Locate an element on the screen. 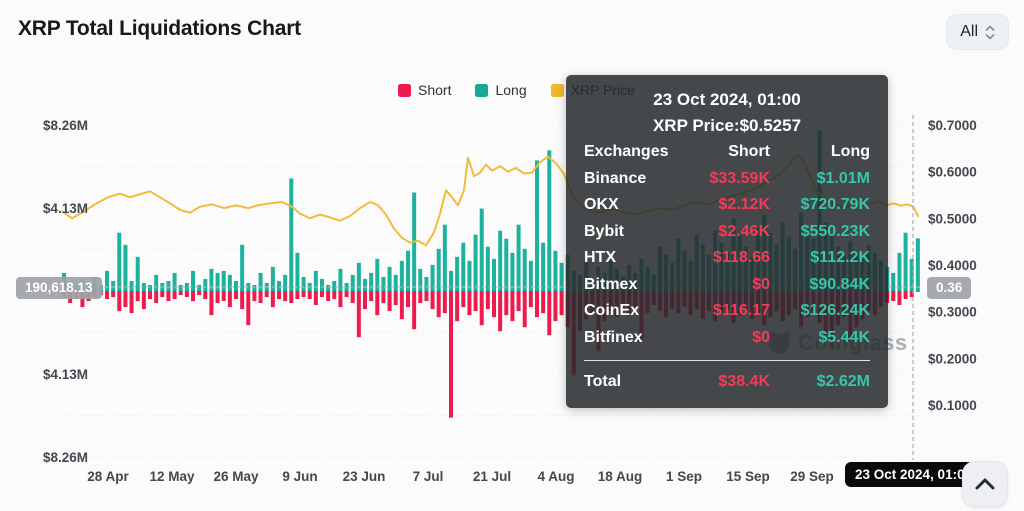  scroll-top-button is located at coordinates (985, 484).